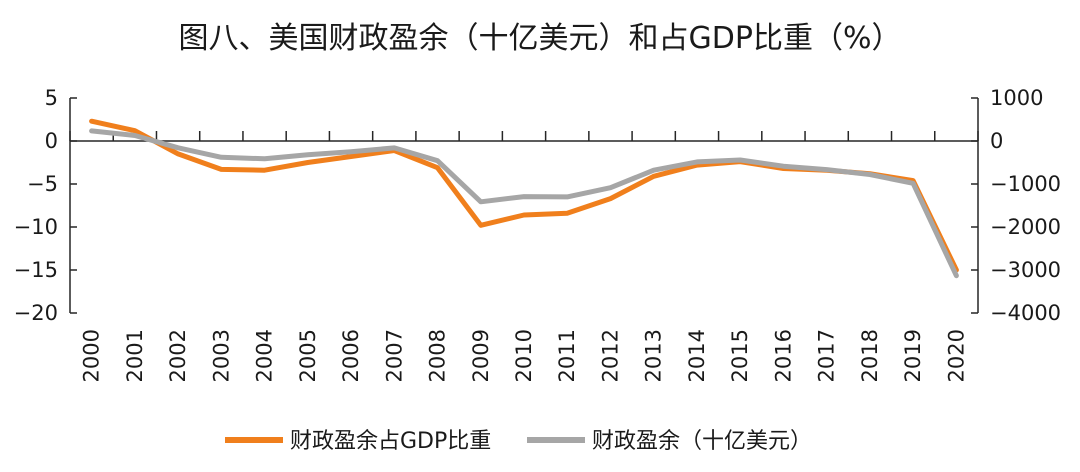 This screenshot has height=472, width=1080. What do you see at coordinates (956, 355) in the screenshot?
I see `x-tick-label: 2020` at bounding box center [956, 355].